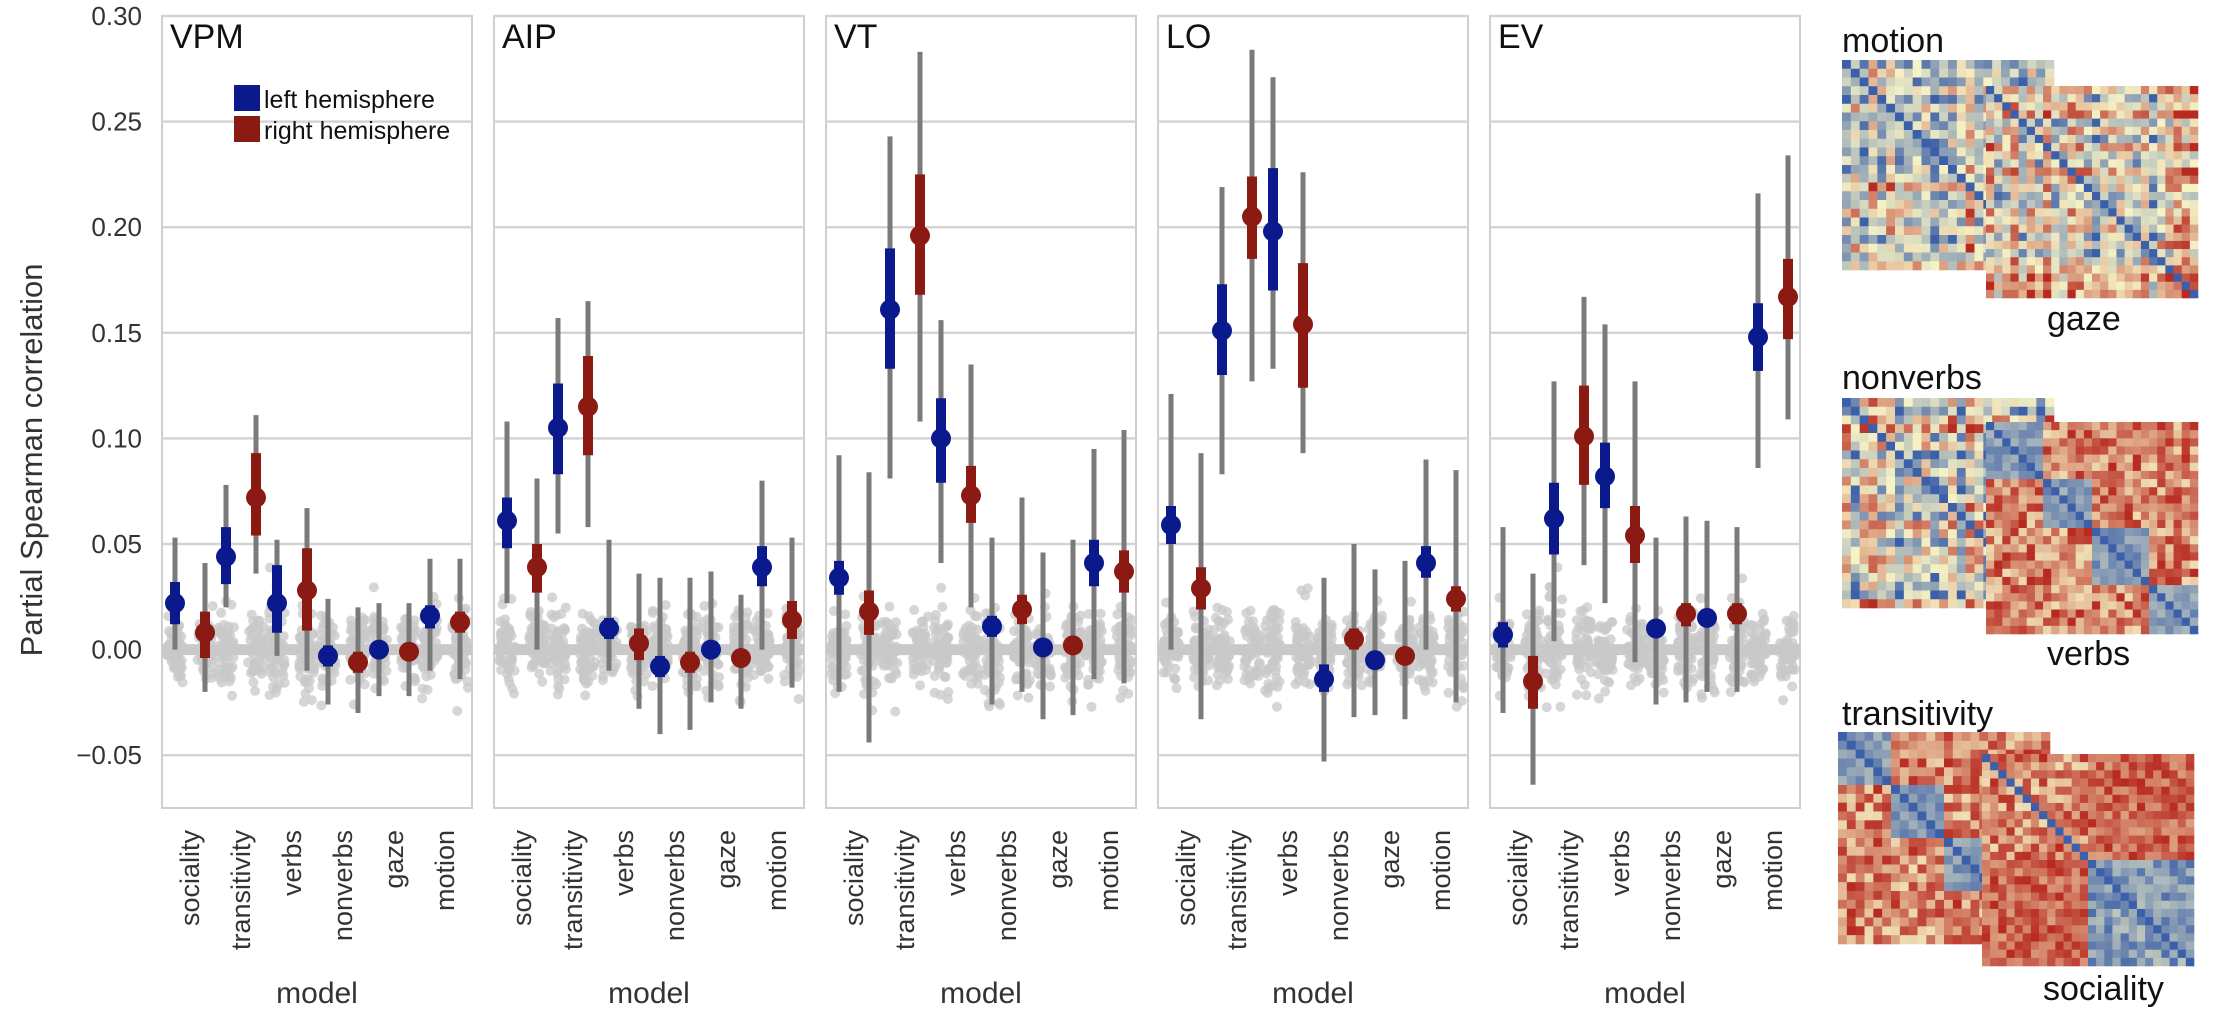 Image resolution: width=2218 pixels, height=1022 pixels. I want to click on y-tick-label: −0.05, so click(109, 755).